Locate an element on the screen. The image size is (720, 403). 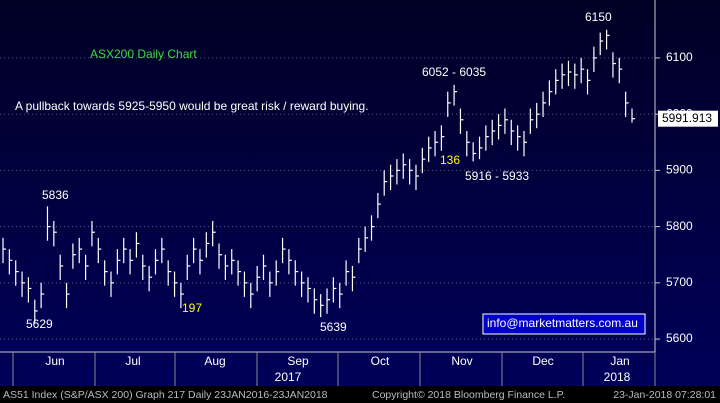
y-tick-label: 5600 is located at coordinates (679, 338).